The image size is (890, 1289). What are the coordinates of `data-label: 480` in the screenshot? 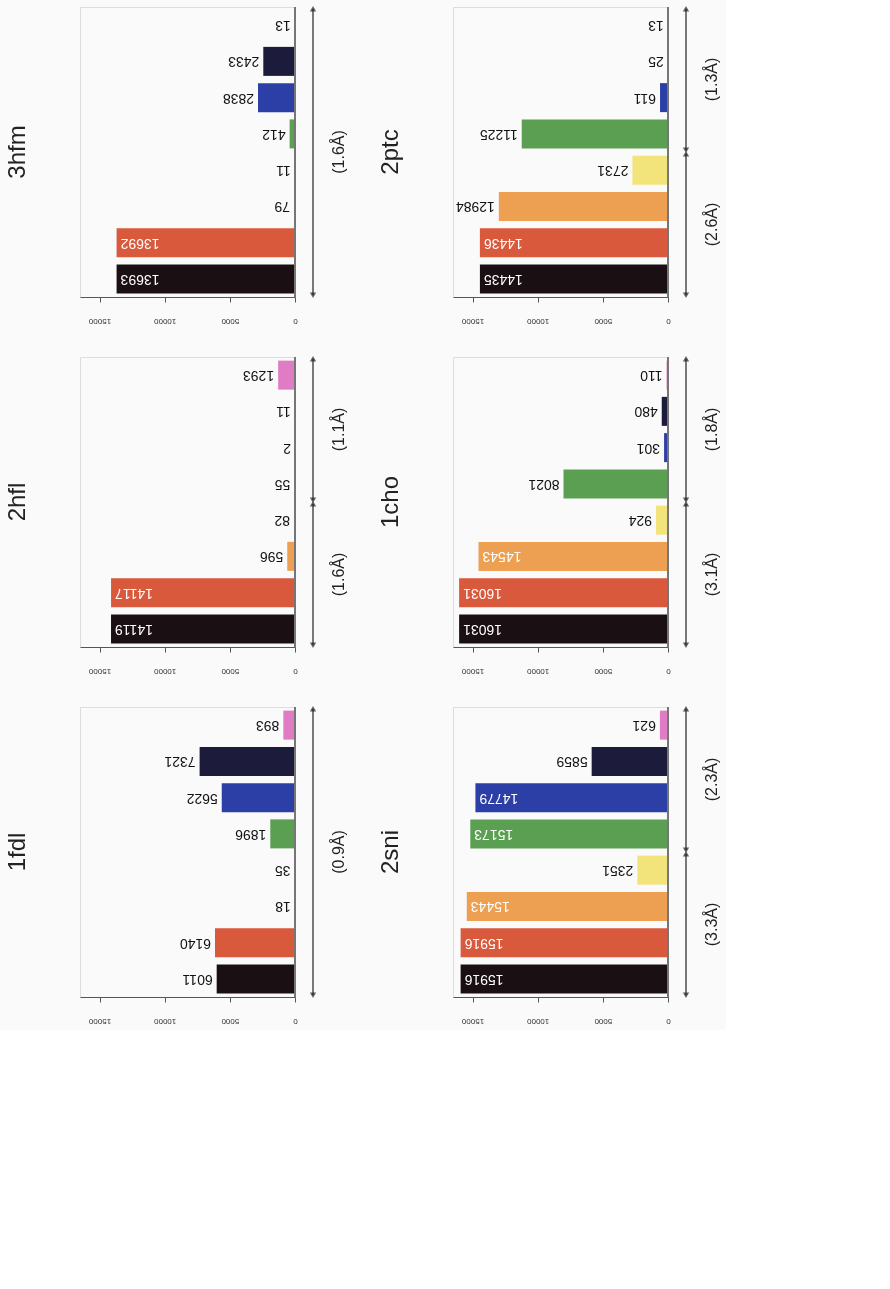 It's located at (646, 412).